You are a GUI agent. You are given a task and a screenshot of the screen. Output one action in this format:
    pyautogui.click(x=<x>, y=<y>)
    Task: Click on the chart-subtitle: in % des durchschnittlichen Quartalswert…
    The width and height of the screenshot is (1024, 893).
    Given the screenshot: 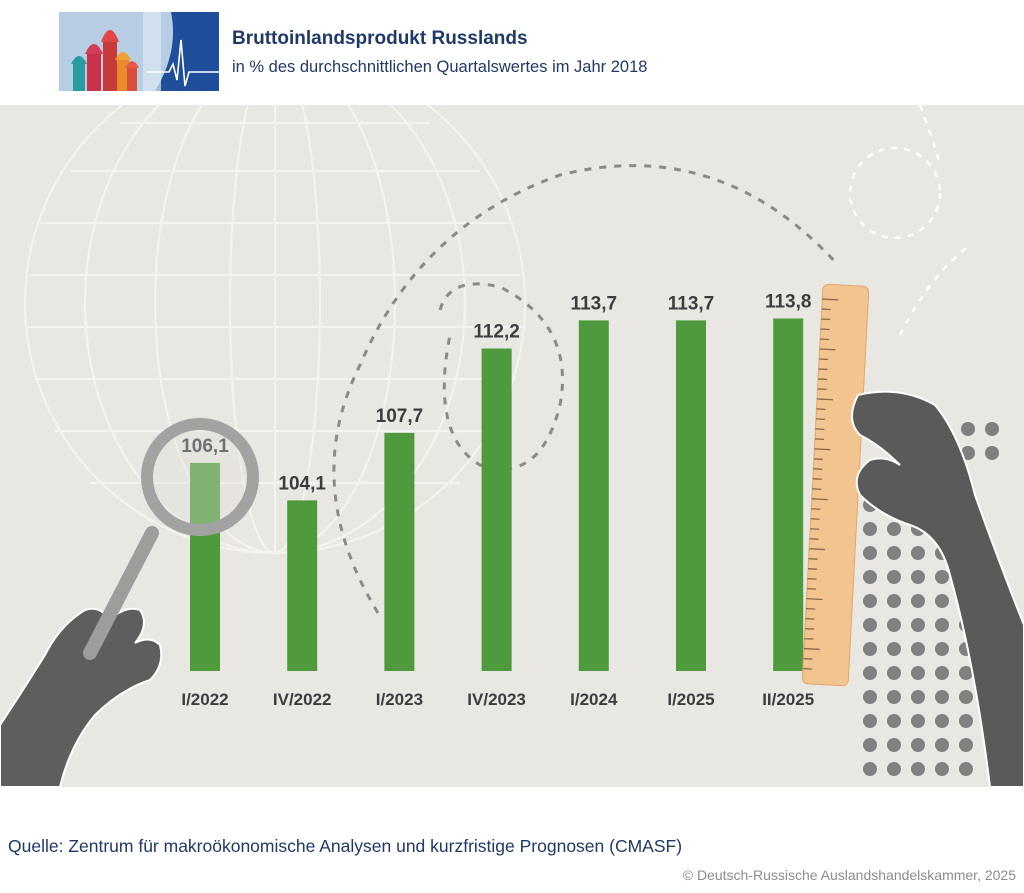 What is the action you would take?
    pyautogui.click(x=440, y=67)
    